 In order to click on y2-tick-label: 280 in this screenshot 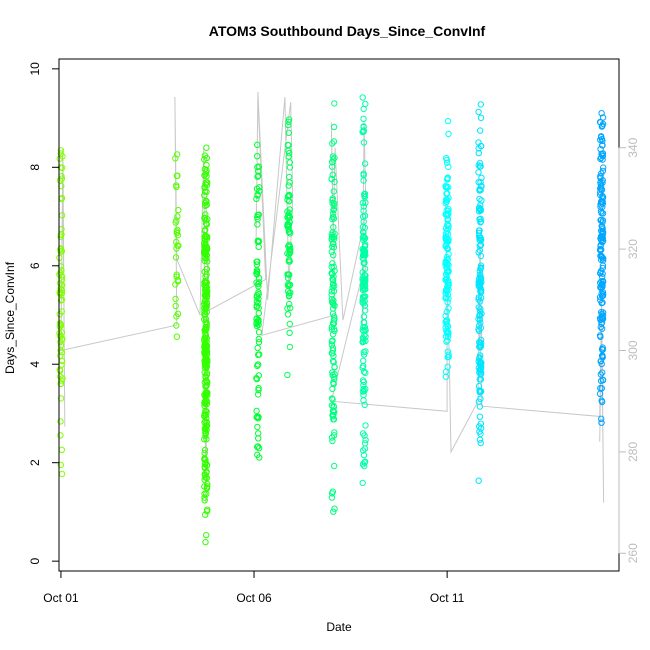, I will do `click(633, 452)`.